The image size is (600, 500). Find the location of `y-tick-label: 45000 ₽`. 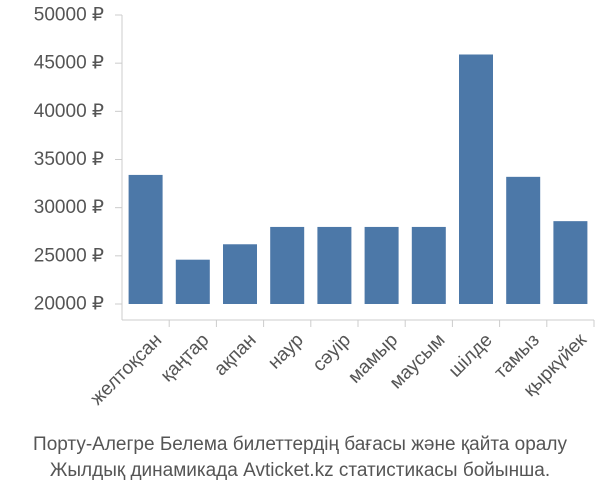

y-tick-label: 45000 ₽ is located at coordinates (69, 63).